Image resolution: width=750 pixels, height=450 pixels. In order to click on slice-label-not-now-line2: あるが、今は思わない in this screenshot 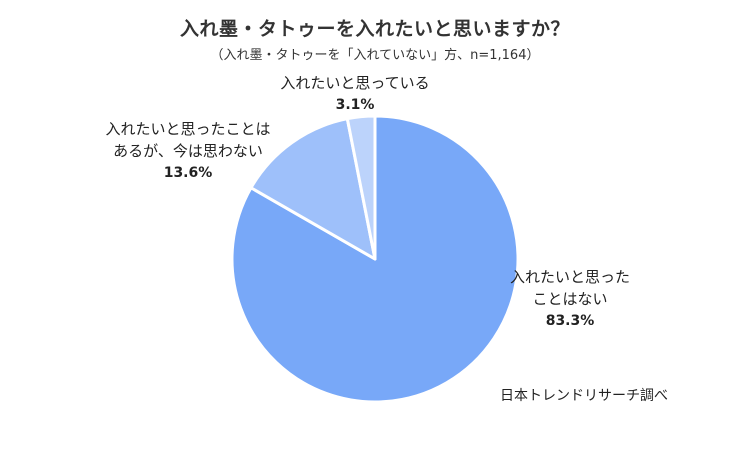, I will do `click(188, 151)`.